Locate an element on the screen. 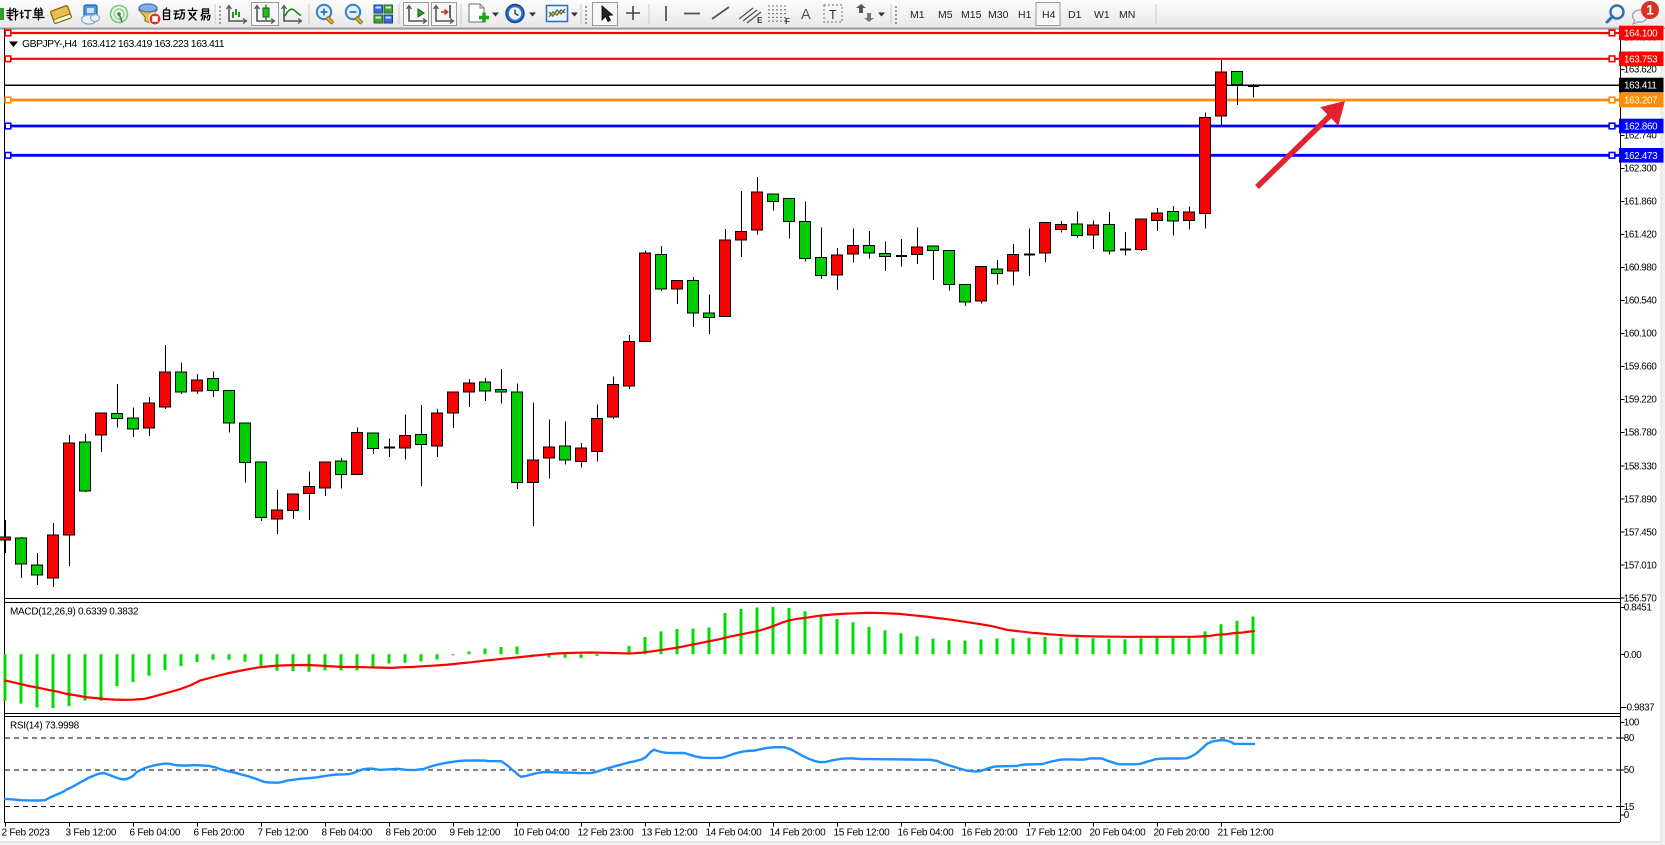  svg-text: 80 is located at coordinates (1629, 738).